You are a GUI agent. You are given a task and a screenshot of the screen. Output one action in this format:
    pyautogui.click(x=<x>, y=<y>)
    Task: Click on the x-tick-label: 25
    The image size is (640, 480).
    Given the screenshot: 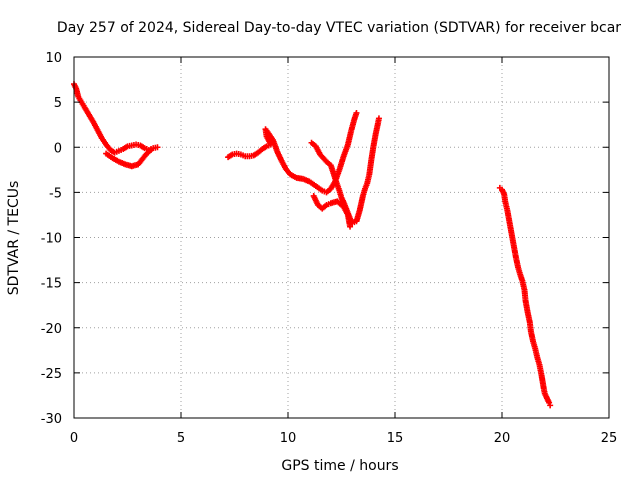 What is the action you would take?
    pyautogui.click(x=609, y=438)
    